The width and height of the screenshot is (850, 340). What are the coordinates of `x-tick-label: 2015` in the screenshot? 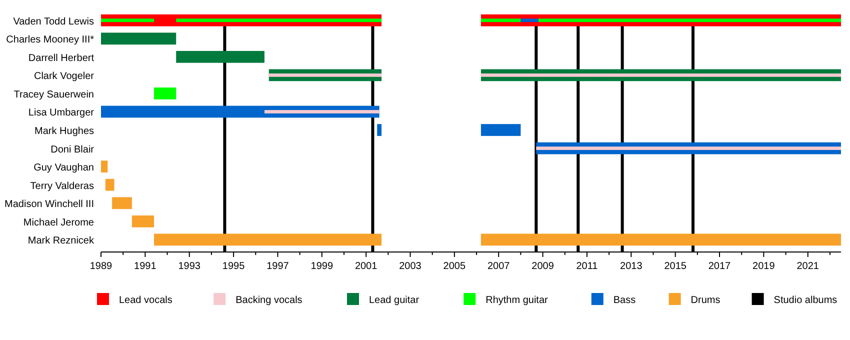 It's located at (675, 266).